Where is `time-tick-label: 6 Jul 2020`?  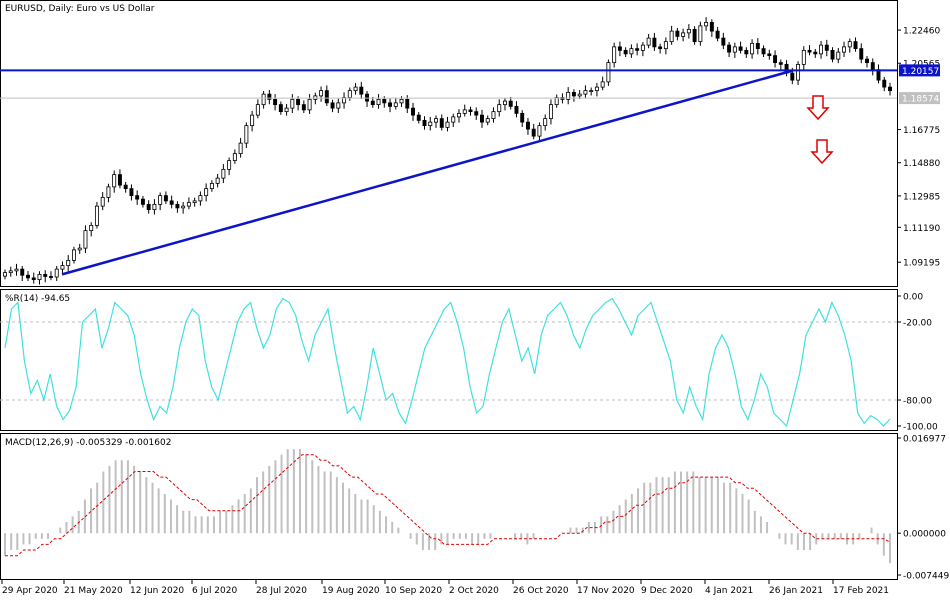
time-tick-label: 6 Jul 2020 is located at coordinates (214, 591).